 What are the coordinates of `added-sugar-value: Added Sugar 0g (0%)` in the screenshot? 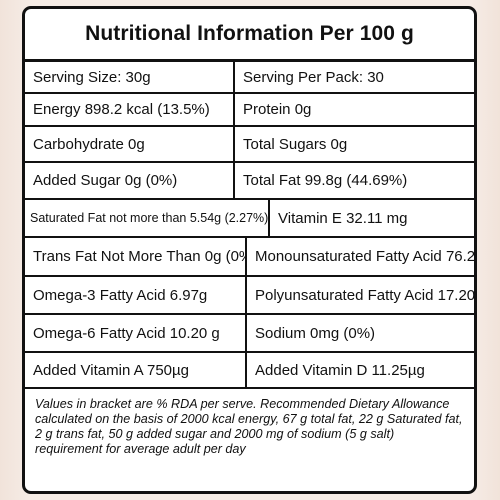 It's located at (130, 180).